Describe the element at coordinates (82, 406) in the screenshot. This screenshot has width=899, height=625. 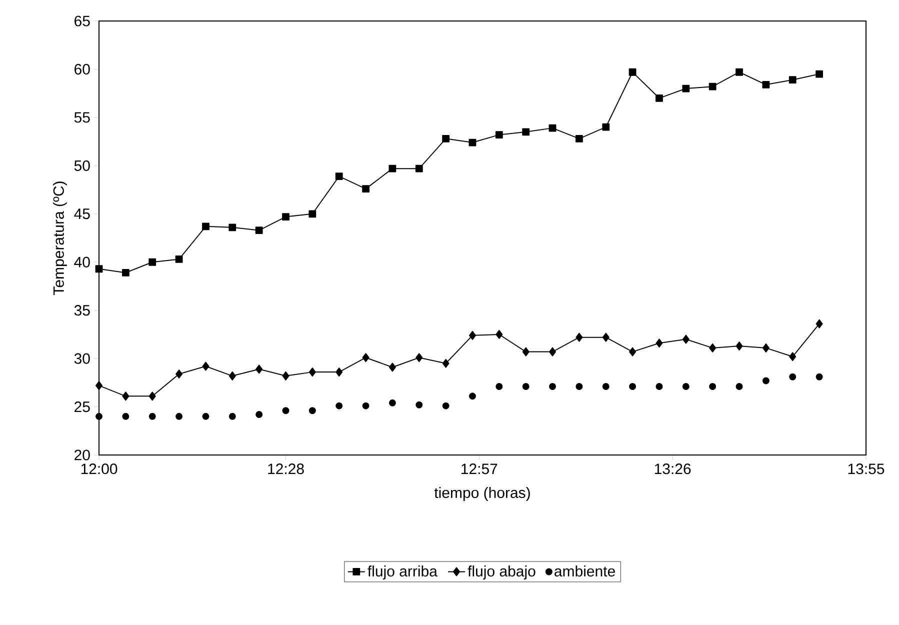
I see `y-tick-label: 25` at that location.